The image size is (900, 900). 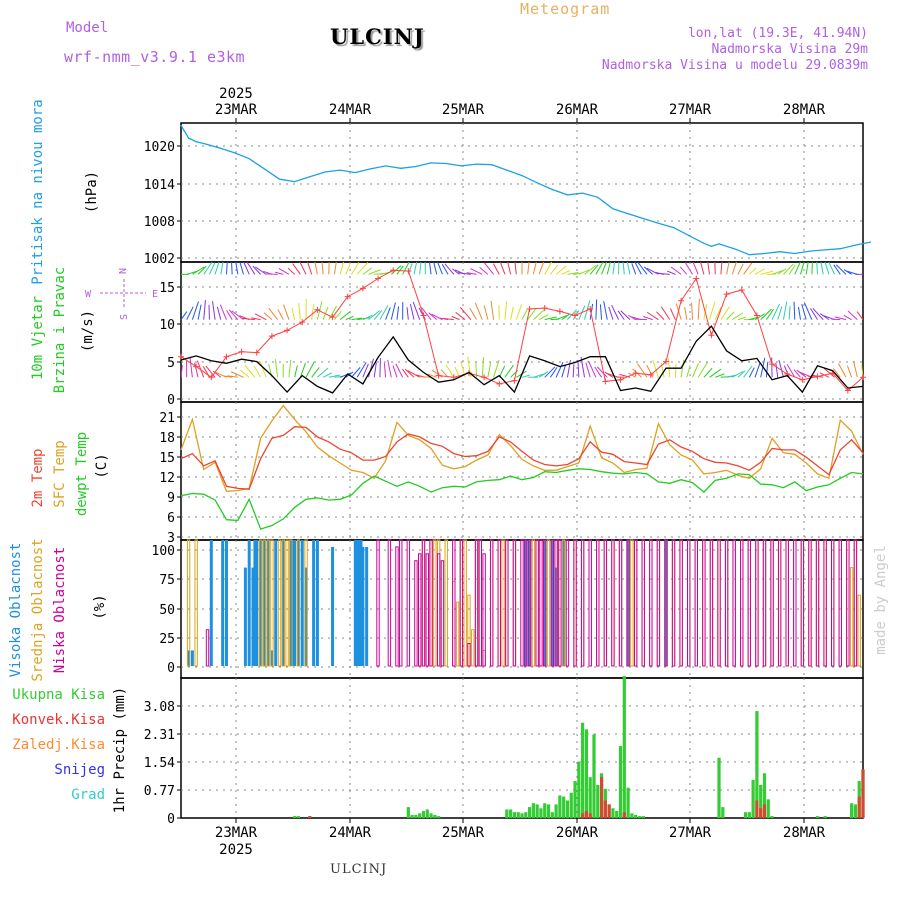 What do you see at coordinates (38, 338) in the screenshot?
I see `wind-label-1: 10m Vjetar` at bounding box center [38, 338].